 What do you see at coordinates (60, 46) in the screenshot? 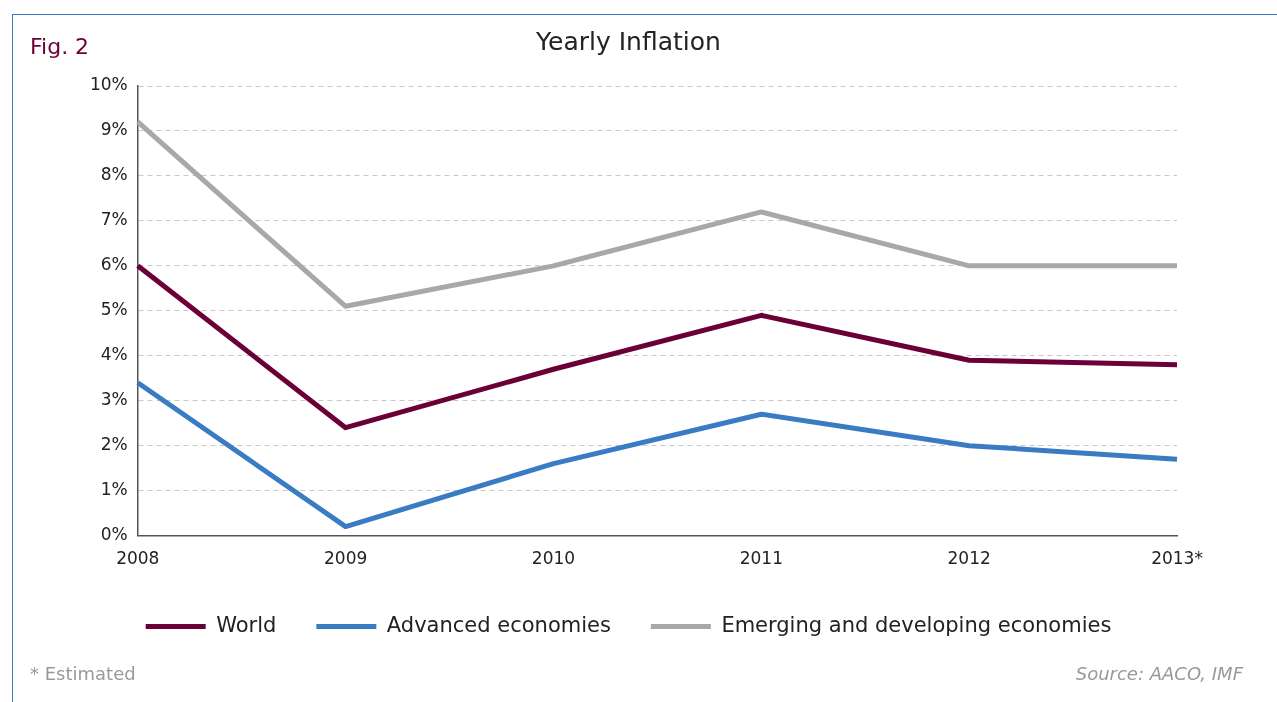
I see `caption: Fig. 2` at bounding box center [60, 46].